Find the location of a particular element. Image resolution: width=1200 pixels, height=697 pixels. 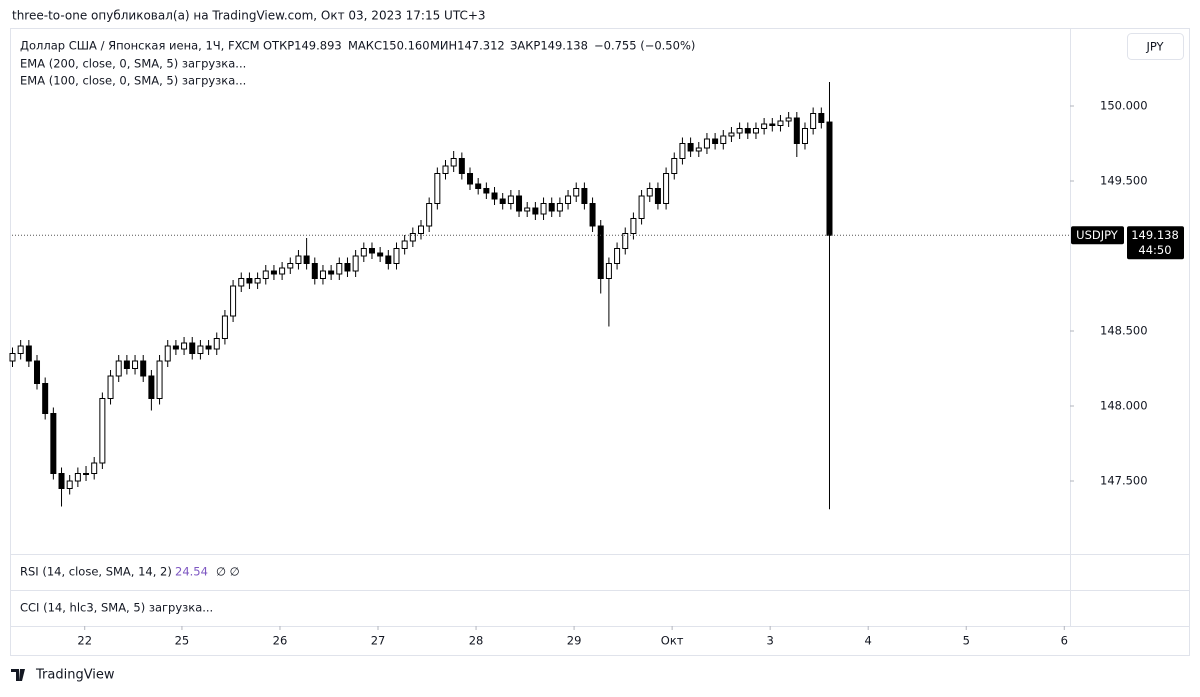

pane-title: RSI (14, close, SMA, 14, 2) is located at coordinates (96, 572).